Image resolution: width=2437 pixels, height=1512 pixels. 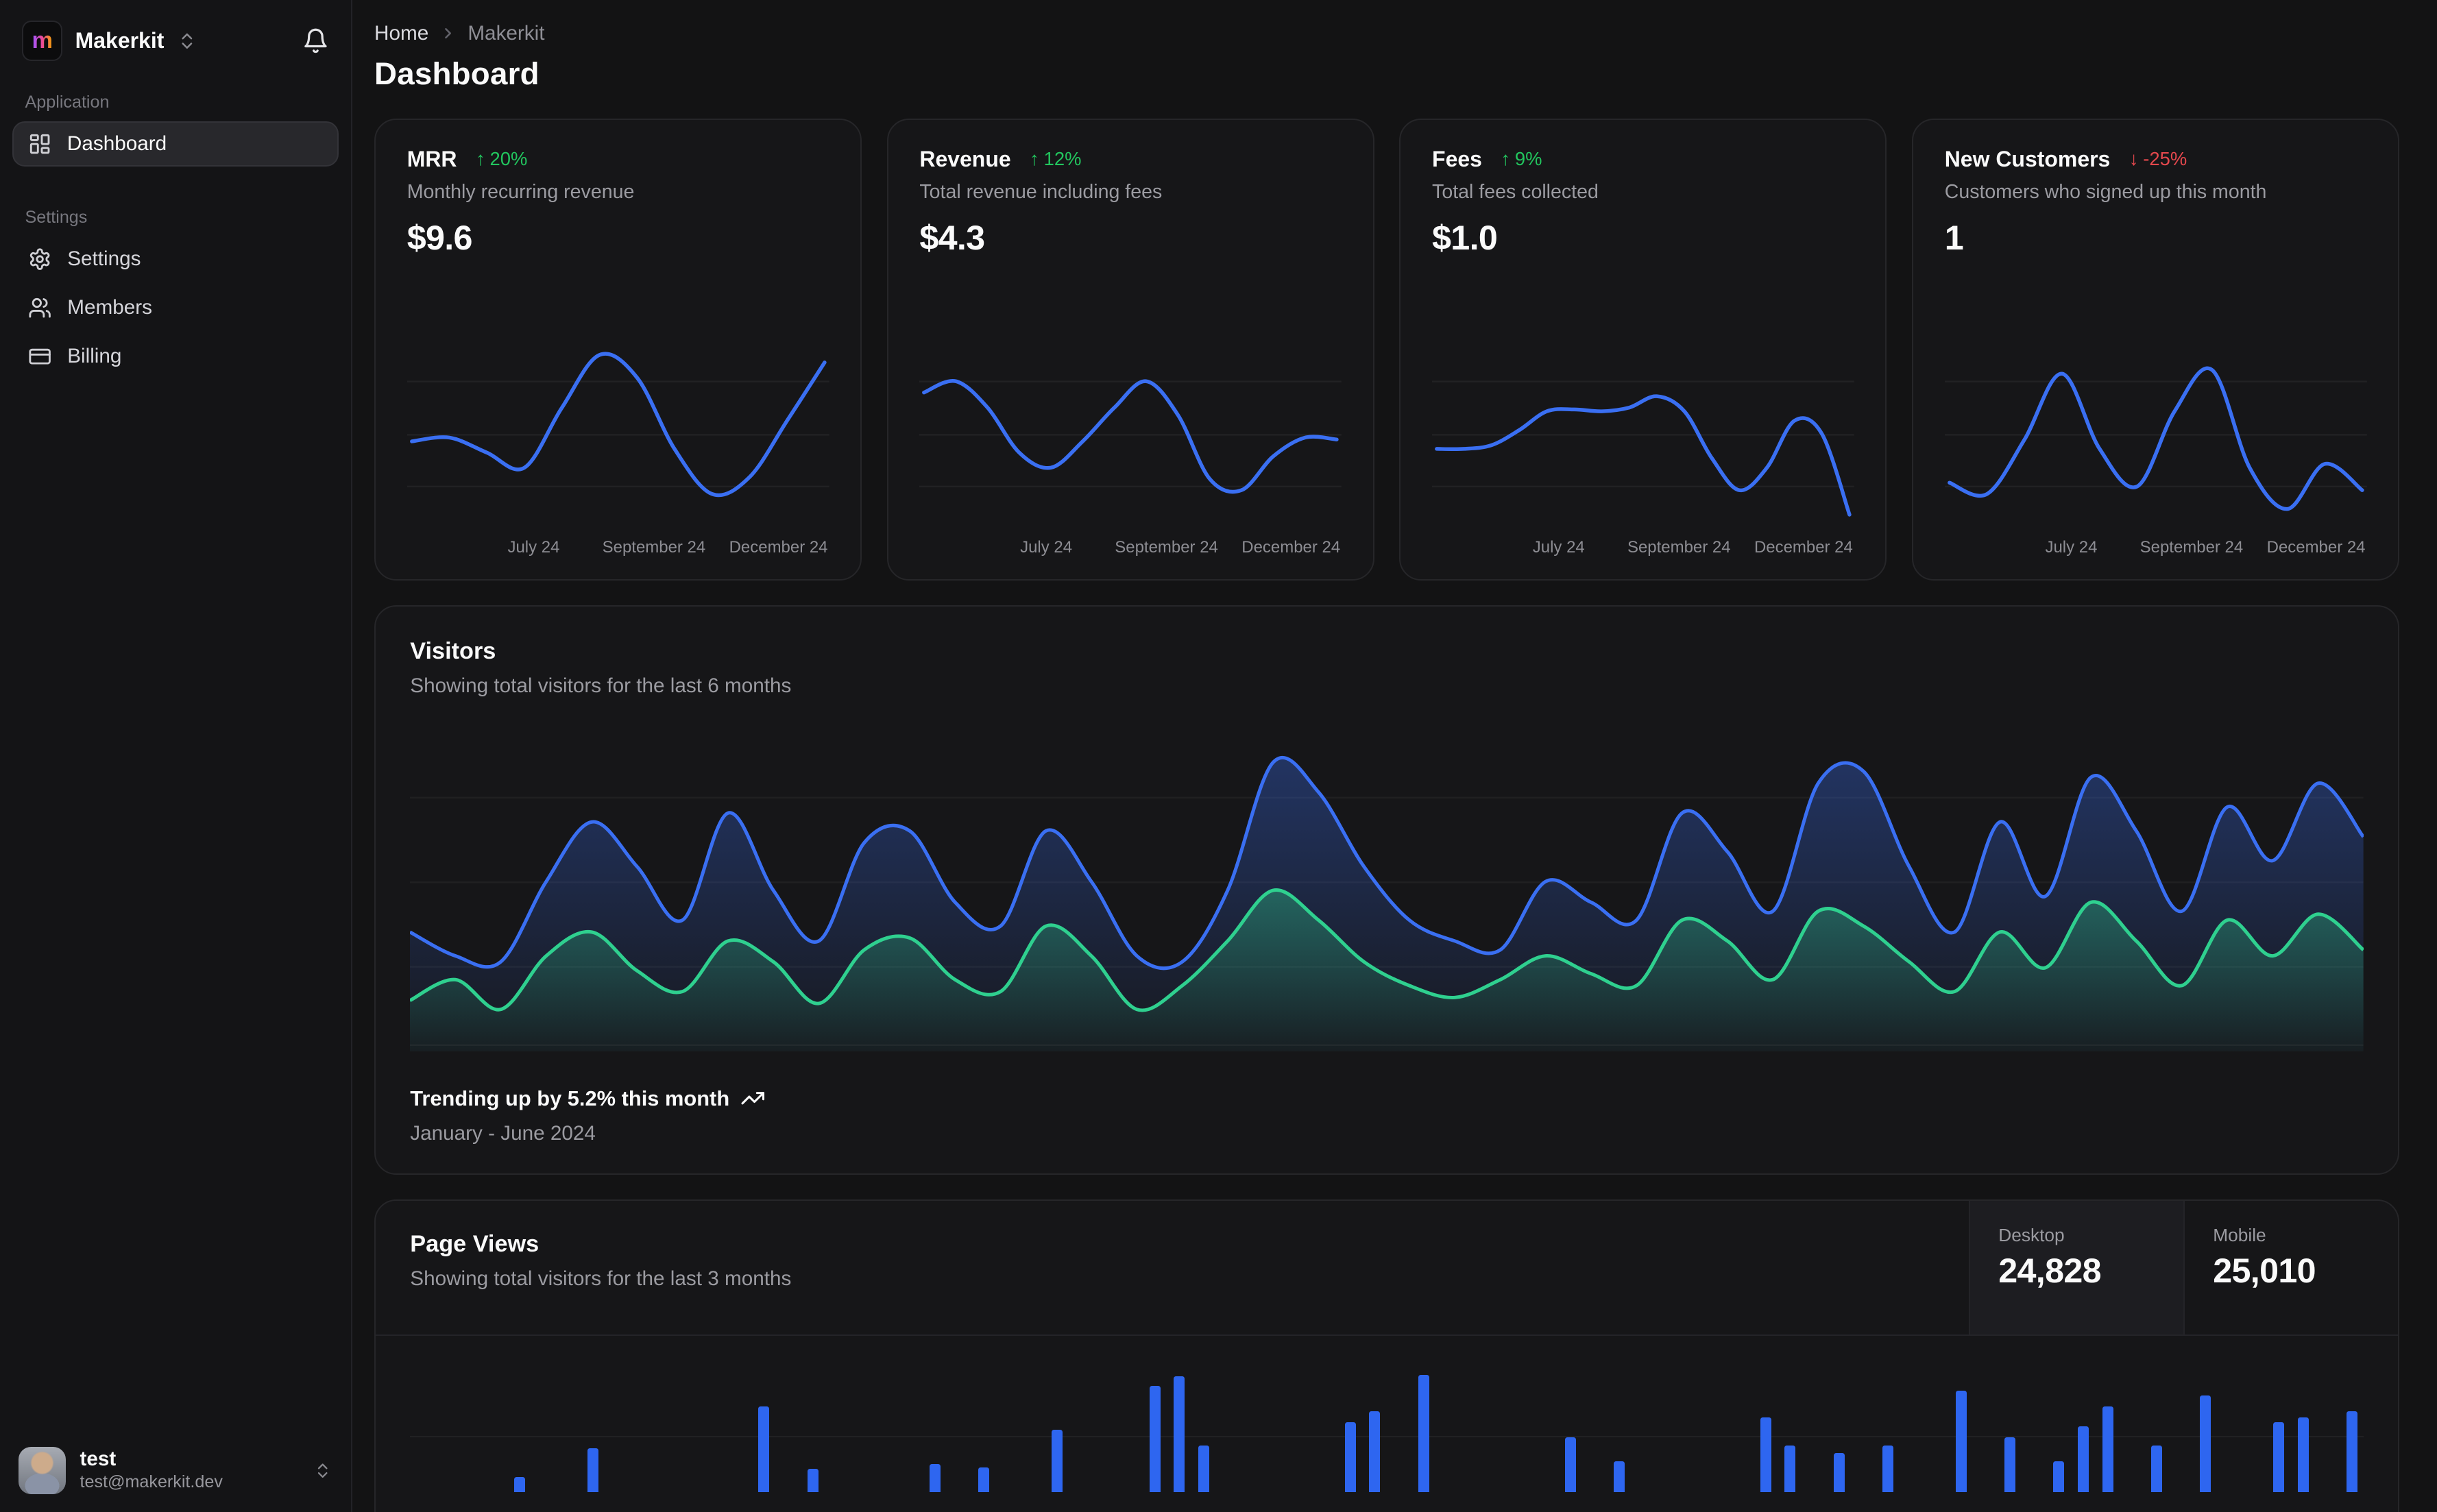 I want to click on tab-label: Mobile, so click(x=2240, y=1235).